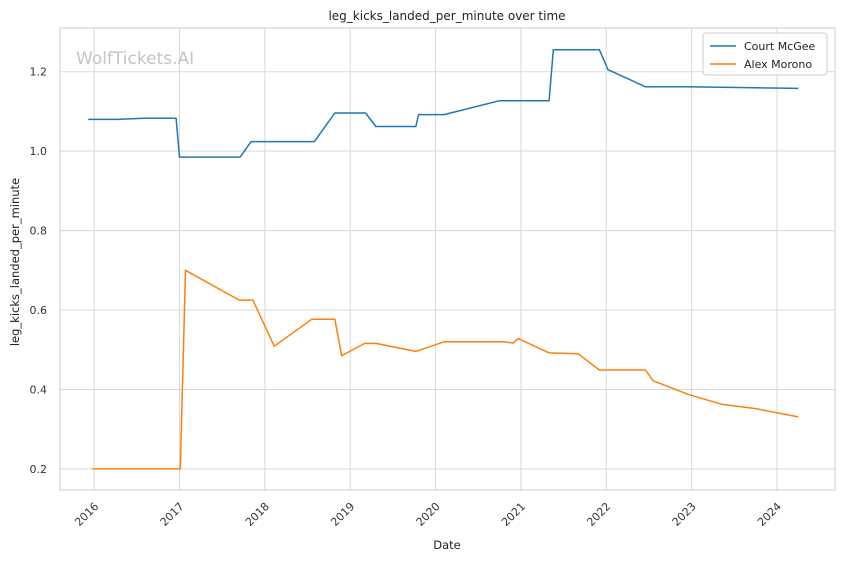  What do you see at coordinates (15, 262) in the screenshot?
I see `y-axis-title: leg_kicks_landed_per_minute` at bounding box center [15, 262].